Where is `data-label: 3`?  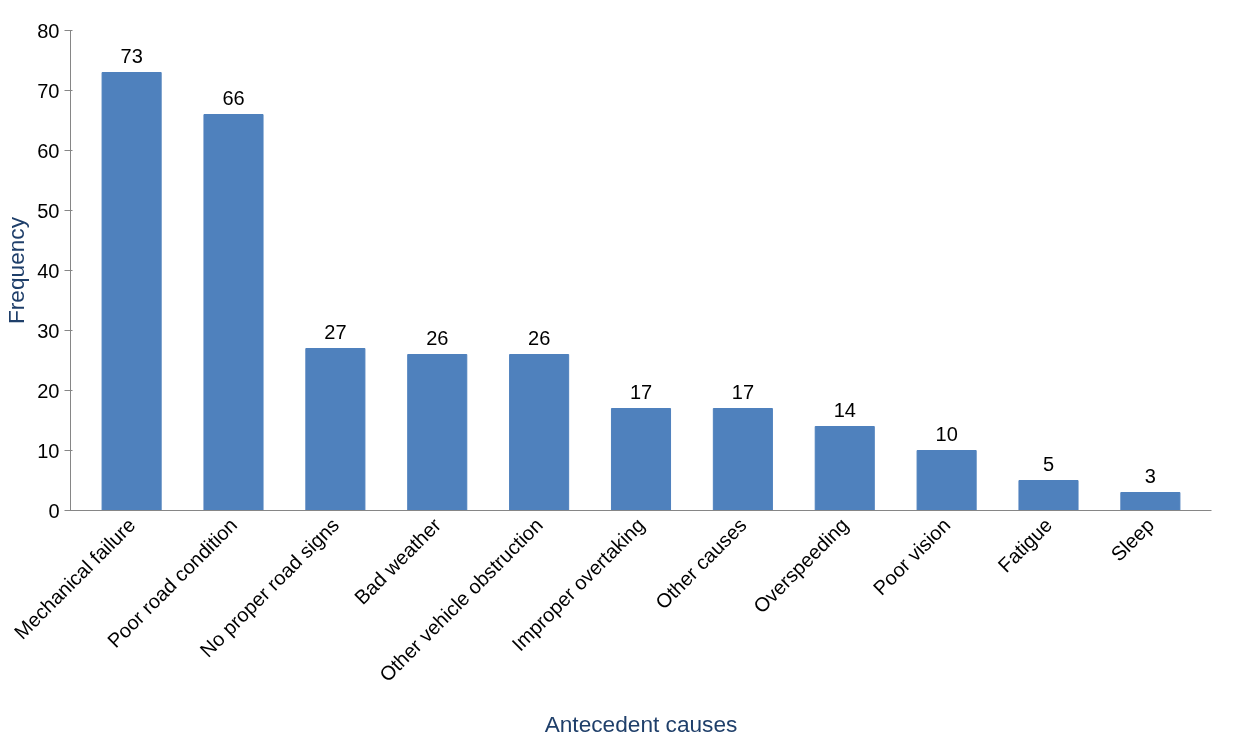 data-label: 3 is located at coordinates (1150, 475).